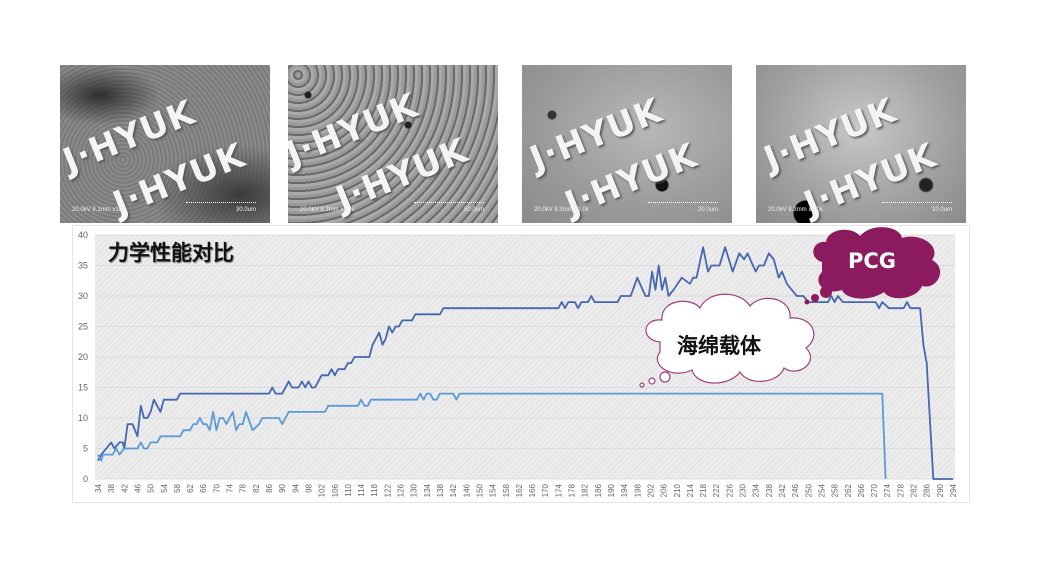 This screenshot has height=584, width=1040. What do you see at coordinates (387, 490) in the screenshot?
I see `x-tick-label: 122` at bounding box center [387, 490].